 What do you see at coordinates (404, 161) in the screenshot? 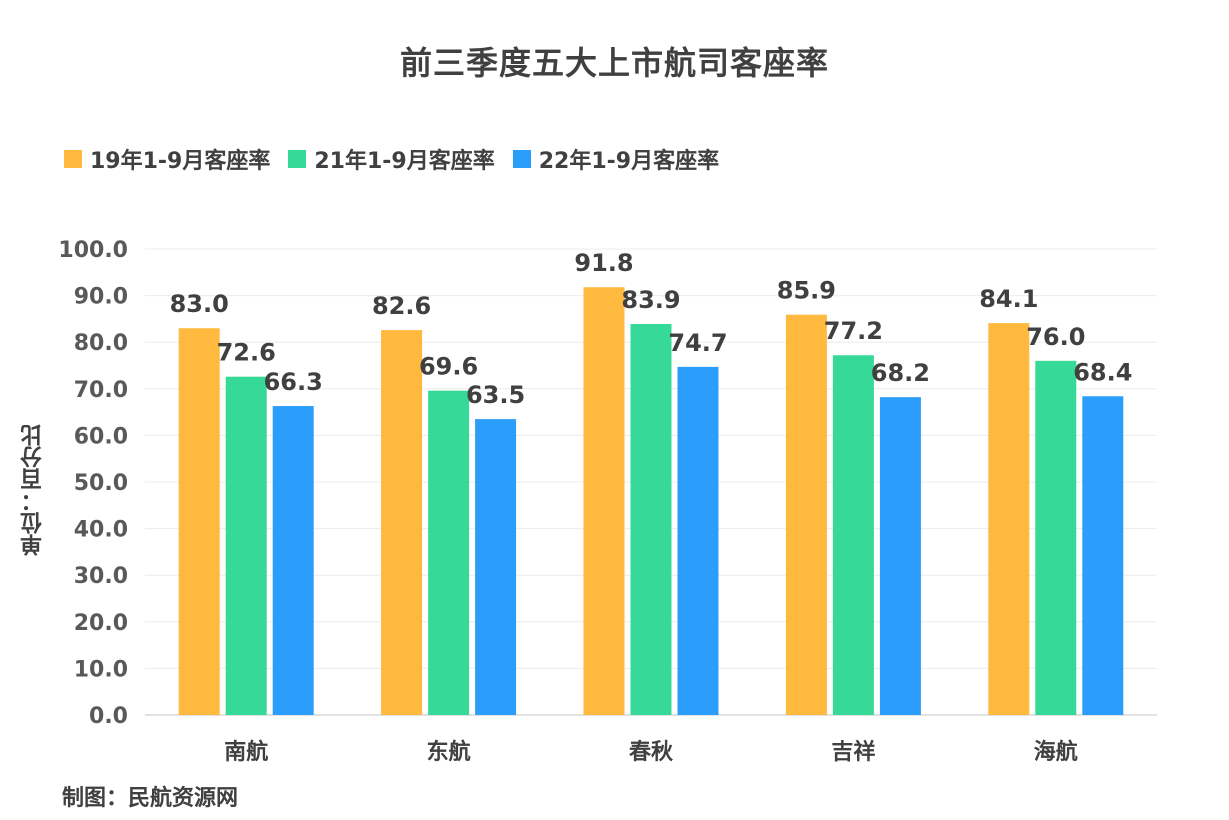
I see `legend-label-2021: 21年1-9月客座率` at bounding box center [404, 161].